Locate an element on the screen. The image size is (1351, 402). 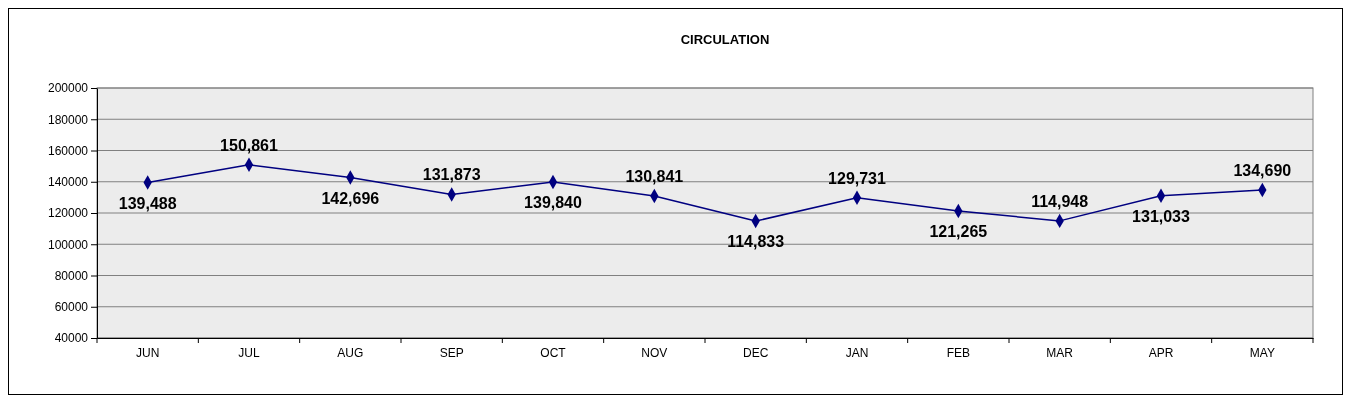
y-tick-label: 180000 is located at coordinates (68, 119).